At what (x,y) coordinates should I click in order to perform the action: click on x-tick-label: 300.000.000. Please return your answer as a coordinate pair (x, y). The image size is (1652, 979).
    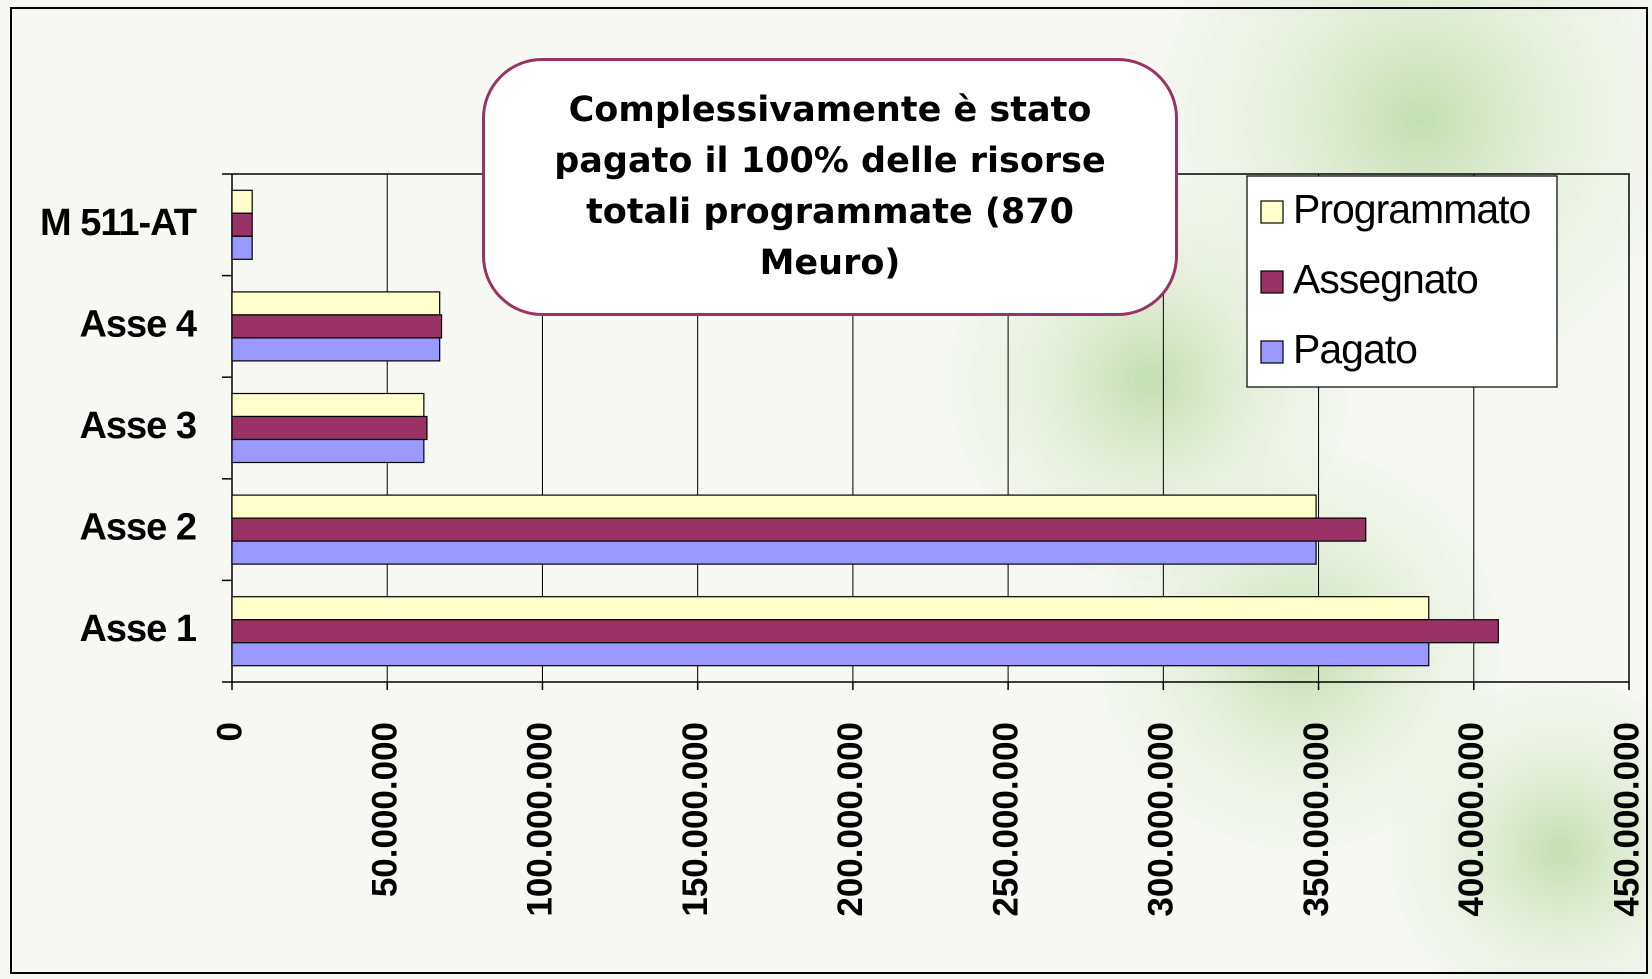
    Looking at the image, I should click on (1161, 819).